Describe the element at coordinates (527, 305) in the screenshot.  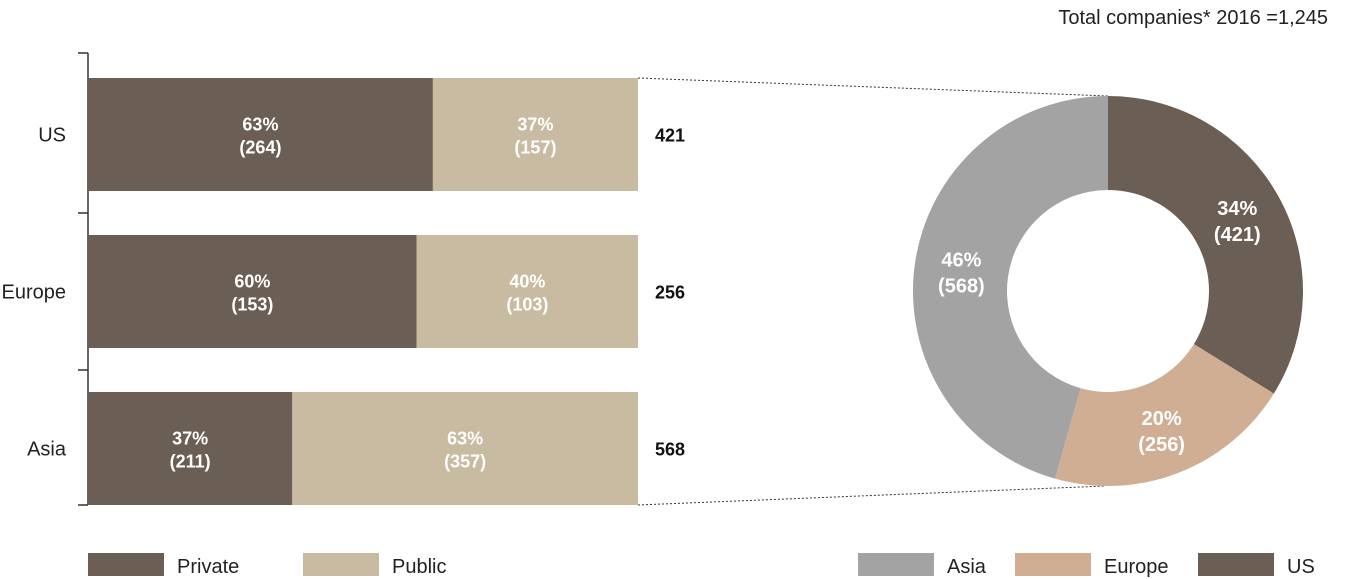
I see `bar-count-label: (103)` at that location.